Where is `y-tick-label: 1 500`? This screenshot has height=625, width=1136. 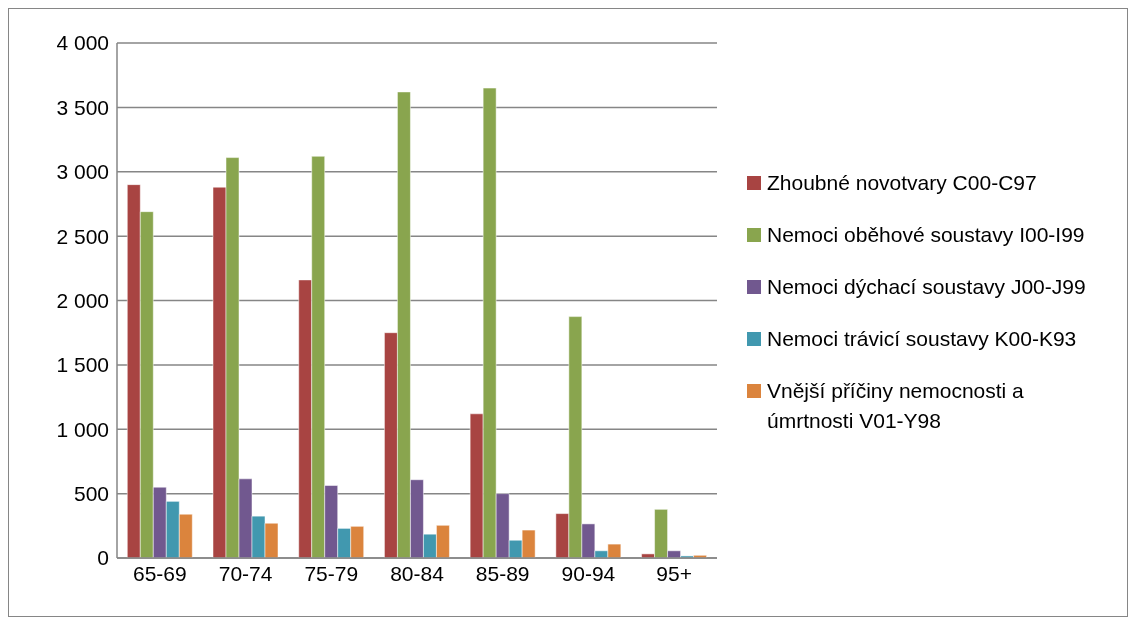 y-tick-label: 1 500 is located at coordinates (82, 365).